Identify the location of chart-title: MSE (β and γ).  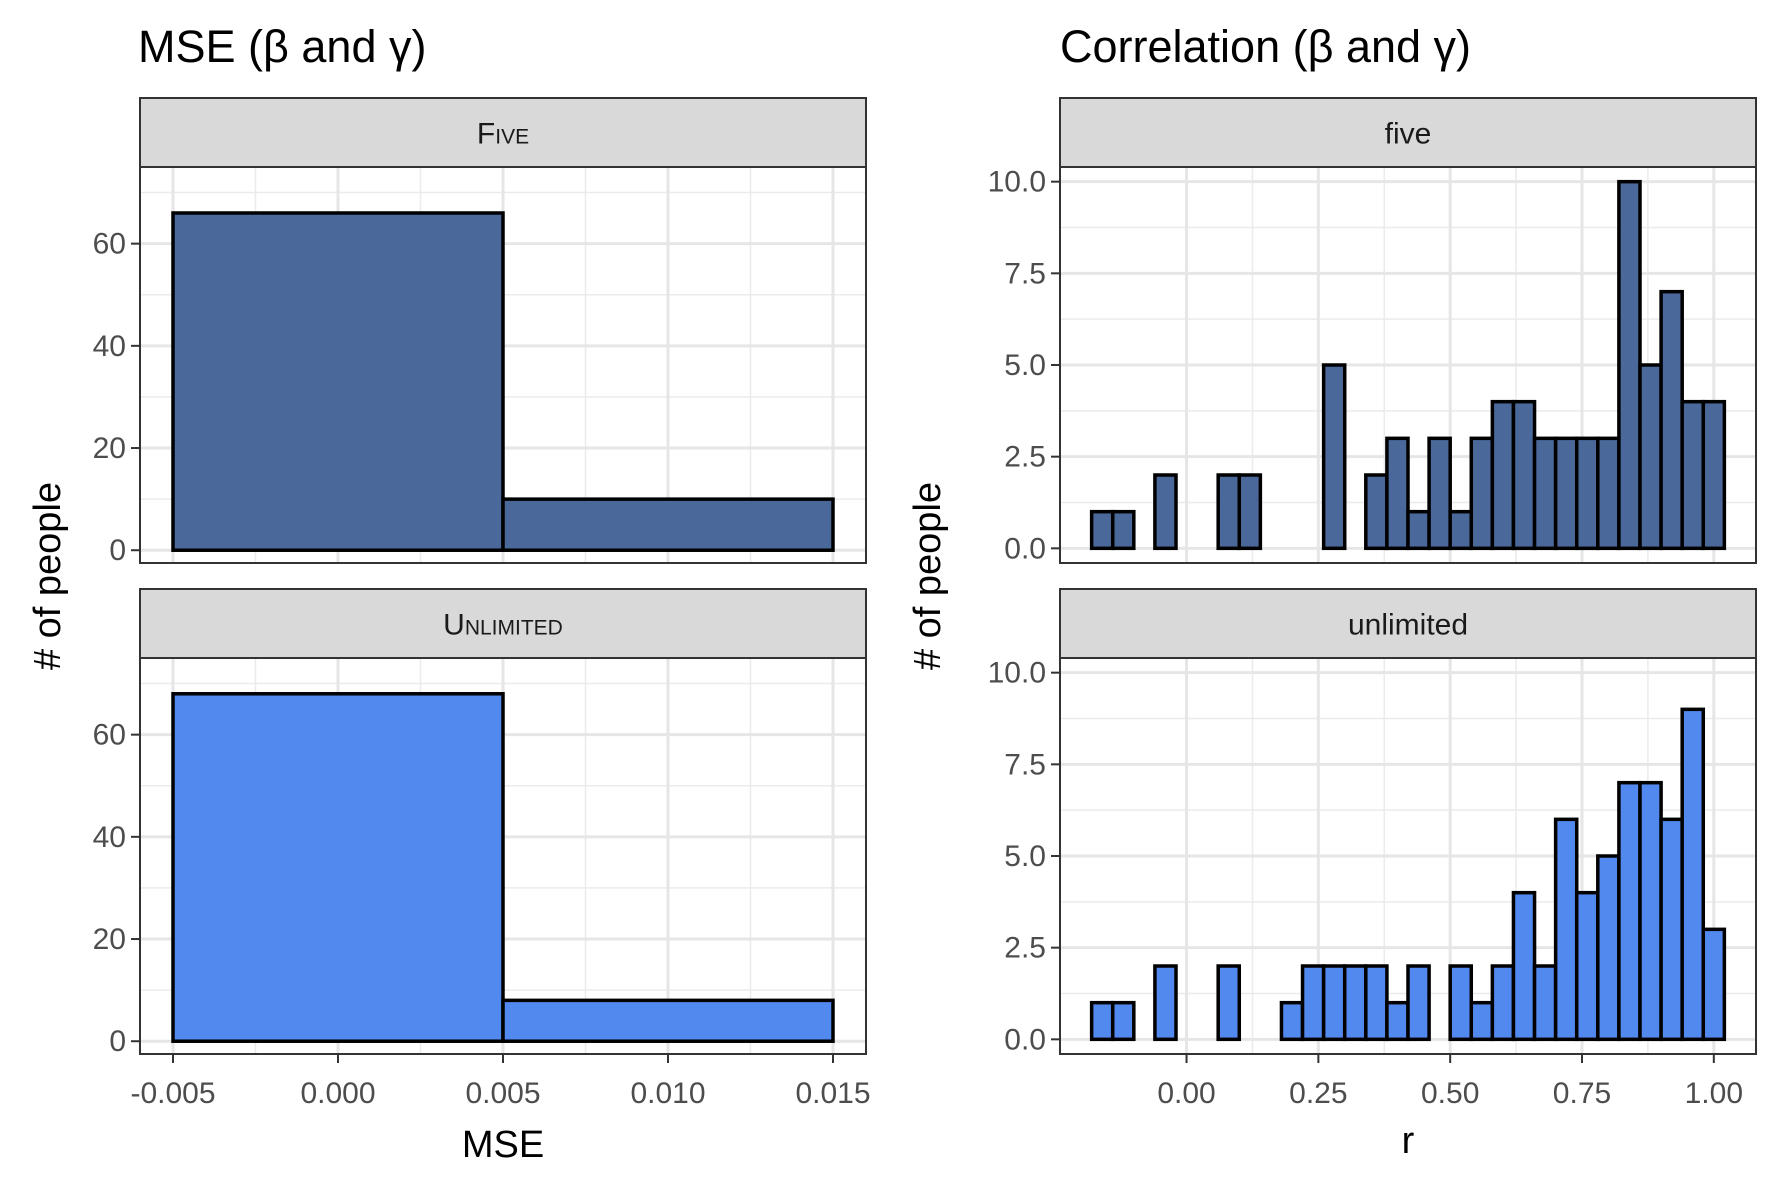
(282, 46).